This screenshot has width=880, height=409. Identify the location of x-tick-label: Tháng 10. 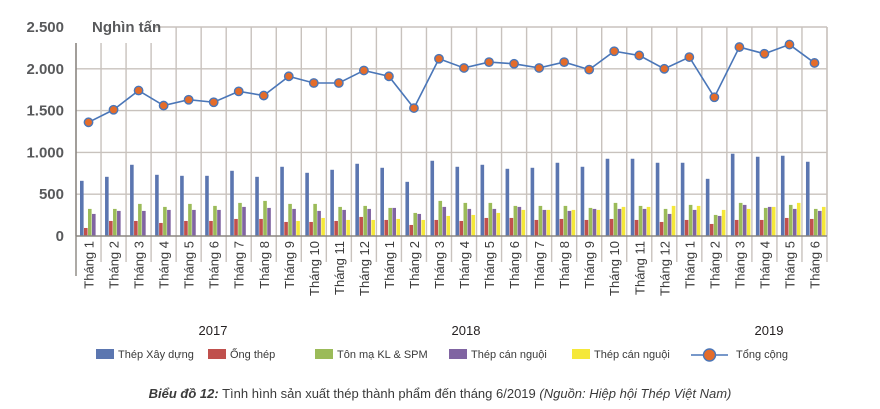
(314, 268).